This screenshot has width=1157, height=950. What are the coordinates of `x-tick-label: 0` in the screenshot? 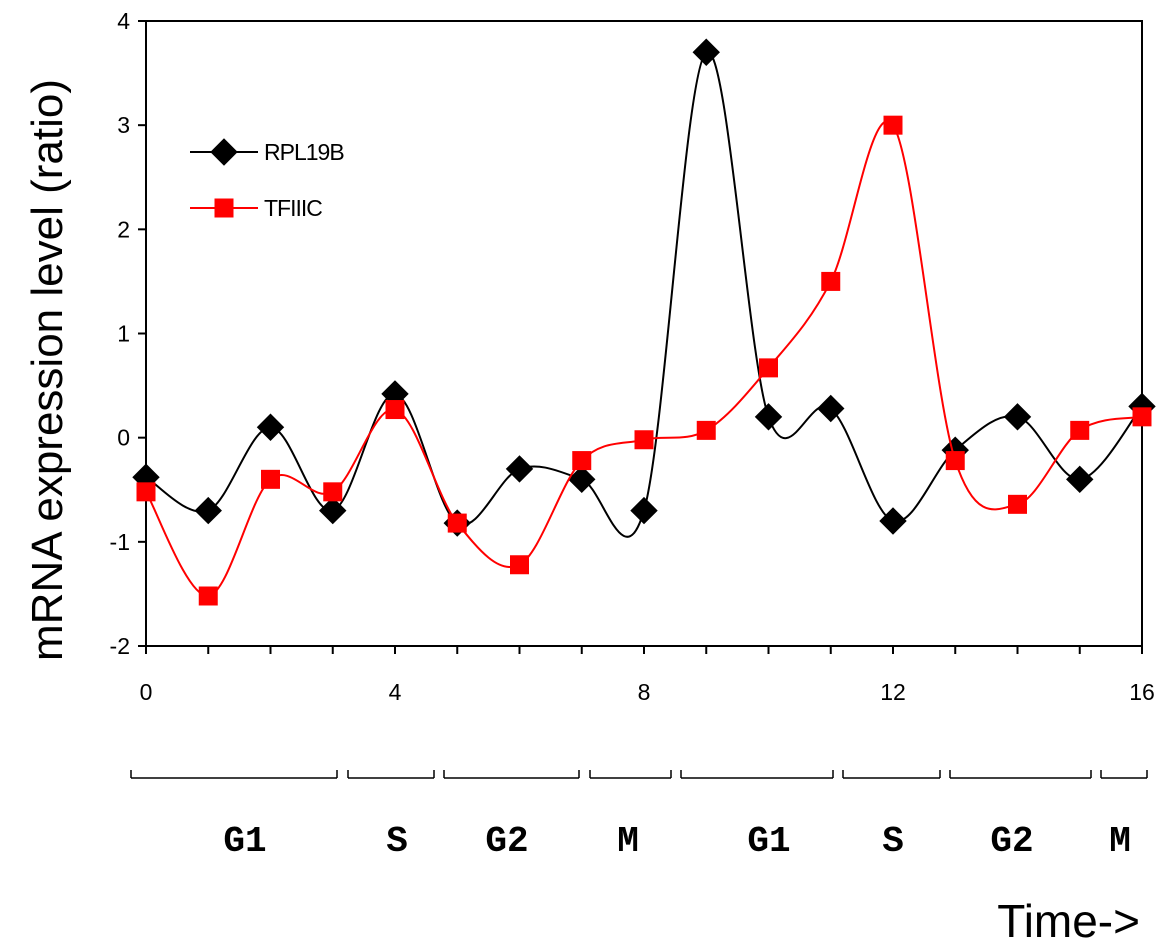 It's located at (146, 692).